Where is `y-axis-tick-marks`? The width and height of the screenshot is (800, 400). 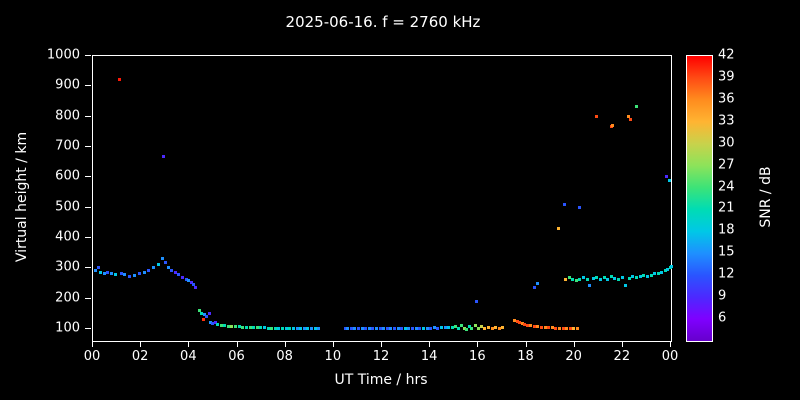
y-axis-tick-marks is located at coordinates (88, 197).